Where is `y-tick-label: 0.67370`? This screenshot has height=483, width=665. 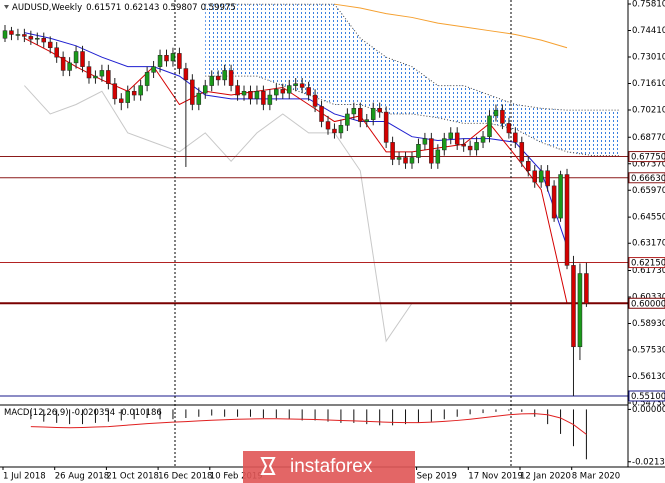
y-tick-label: 0.67370 is located at coordinates (648, 164).